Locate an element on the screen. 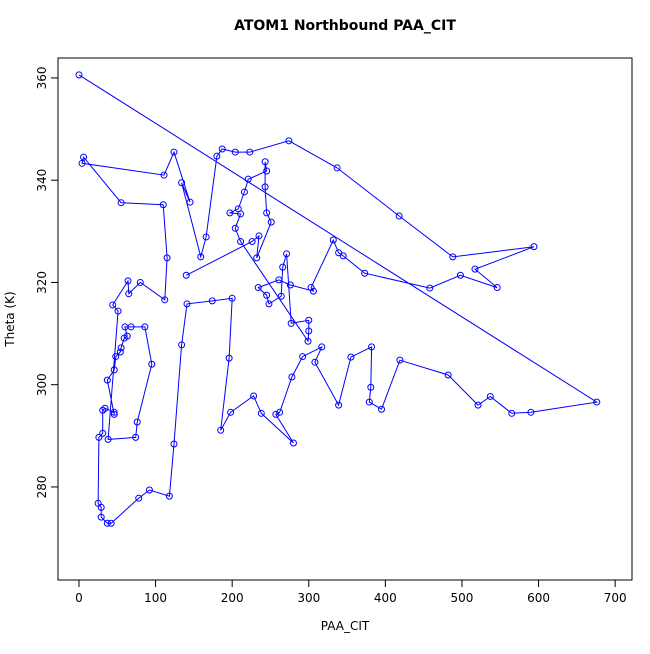 The image size is (650, 654). x-tick-label: 100 is located at coordinates (155, 598).